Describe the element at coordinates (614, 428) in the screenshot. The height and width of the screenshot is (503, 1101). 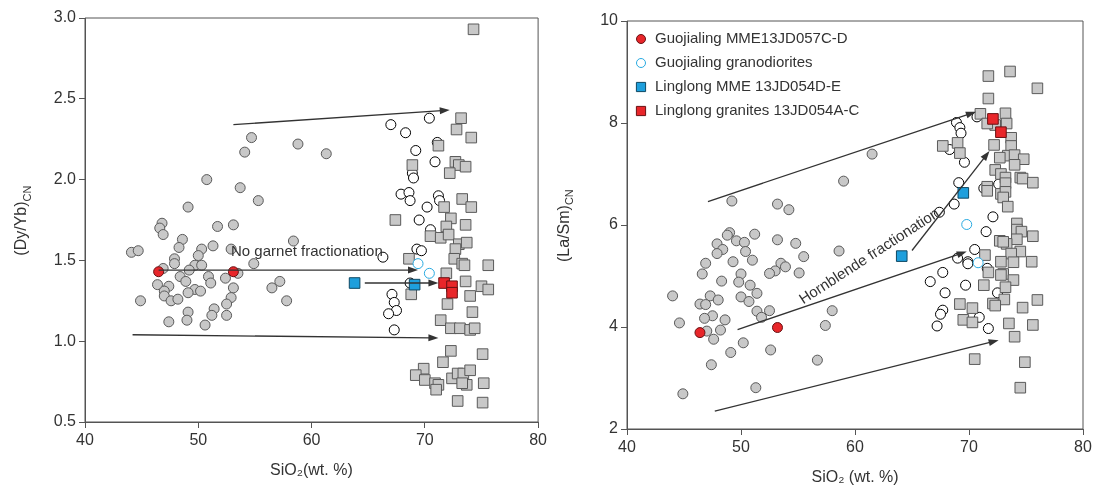
I see `y-tick-label: 2` at that location.